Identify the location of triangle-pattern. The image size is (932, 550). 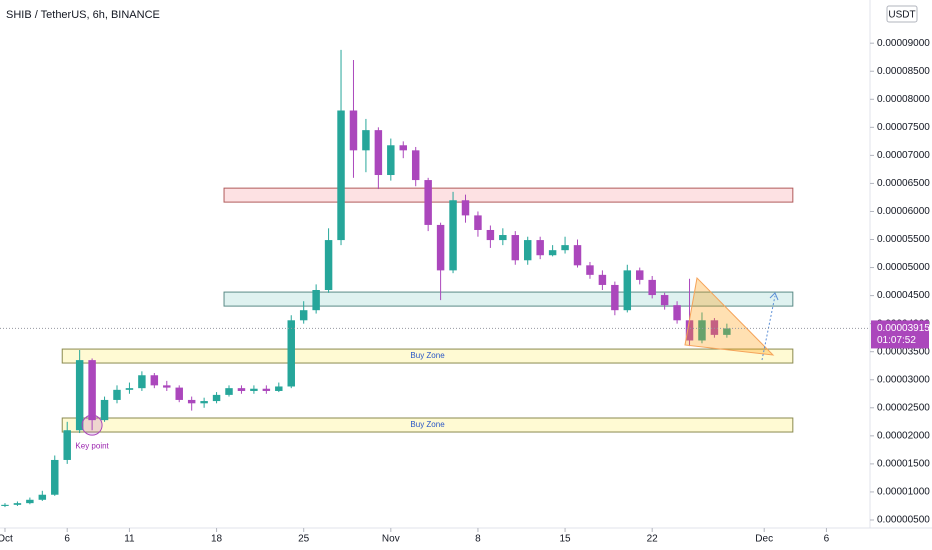
(729, 316).